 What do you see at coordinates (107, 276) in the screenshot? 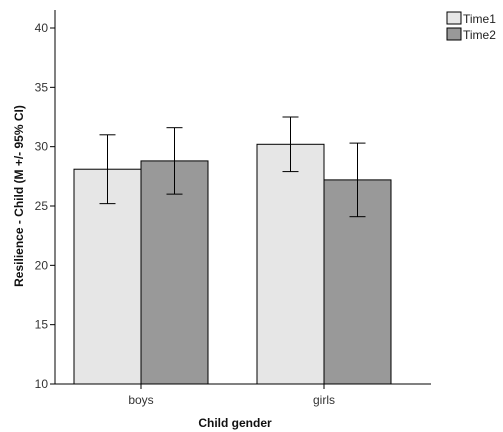
I see `bar-boys-Time1` at bounding box center [107, 276].